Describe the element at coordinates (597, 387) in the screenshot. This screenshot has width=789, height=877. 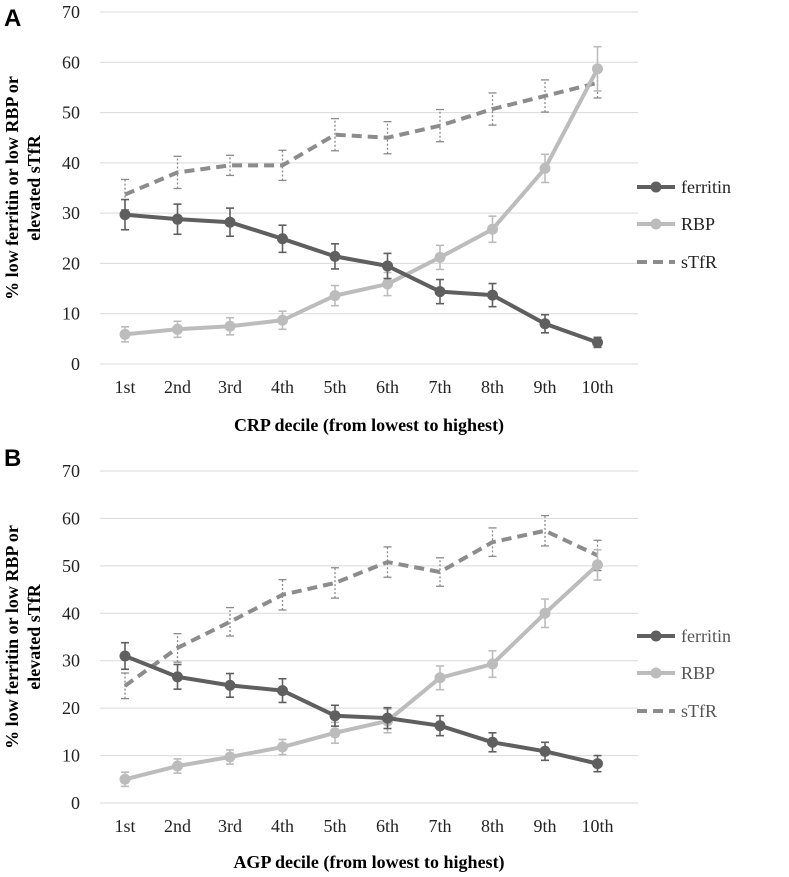
I see `x-tick-label: 10th` at that location.